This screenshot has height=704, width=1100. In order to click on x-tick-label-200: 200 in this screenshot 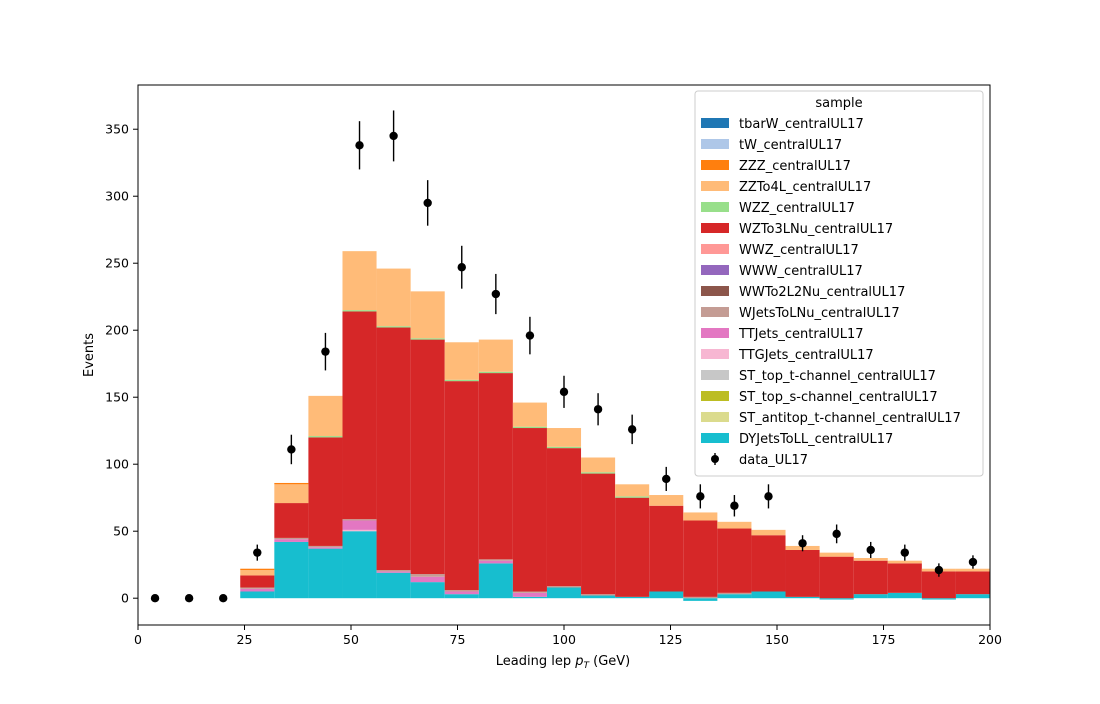, I will do `click(990, 639)`.